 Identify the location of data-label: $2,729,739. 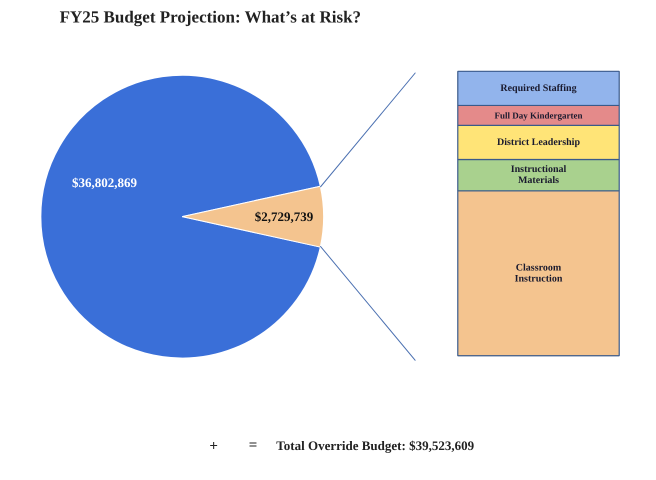
(284, 216).